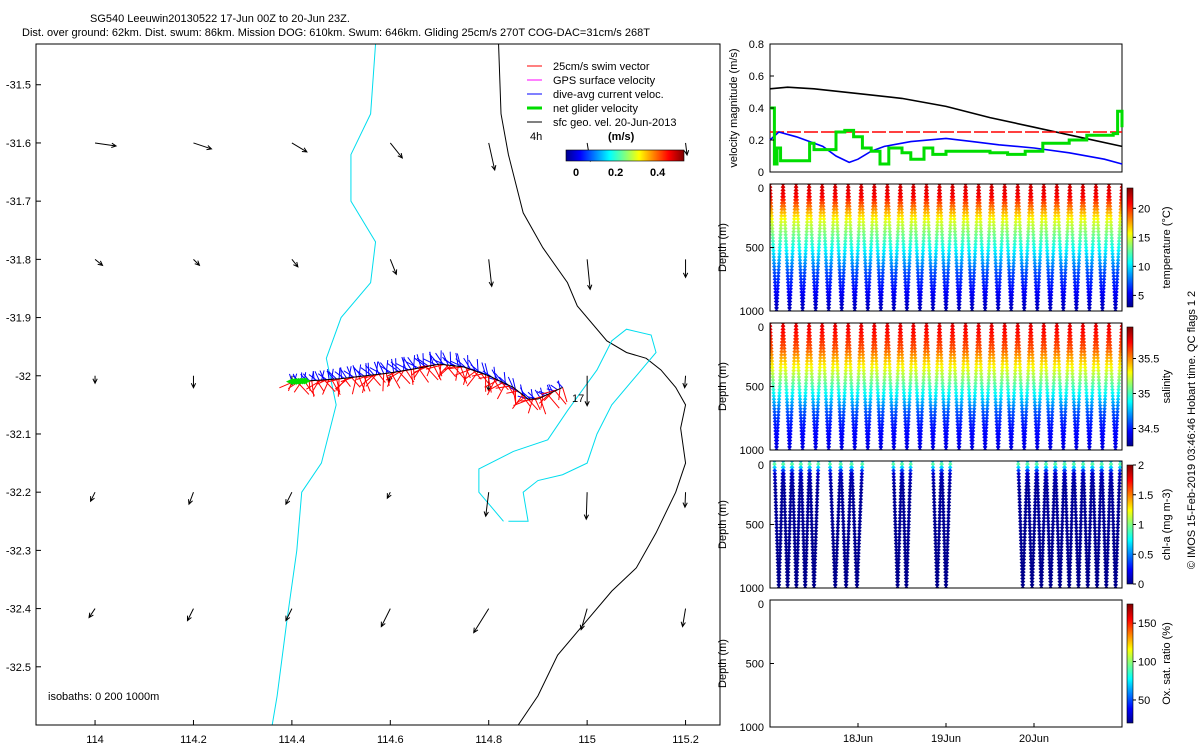 The image size is (1200, 750). What do you see at coordinates (18, 551) in the screenshot?
I see `map-ytick-label: -32.3` at bounding box center [18, 551].